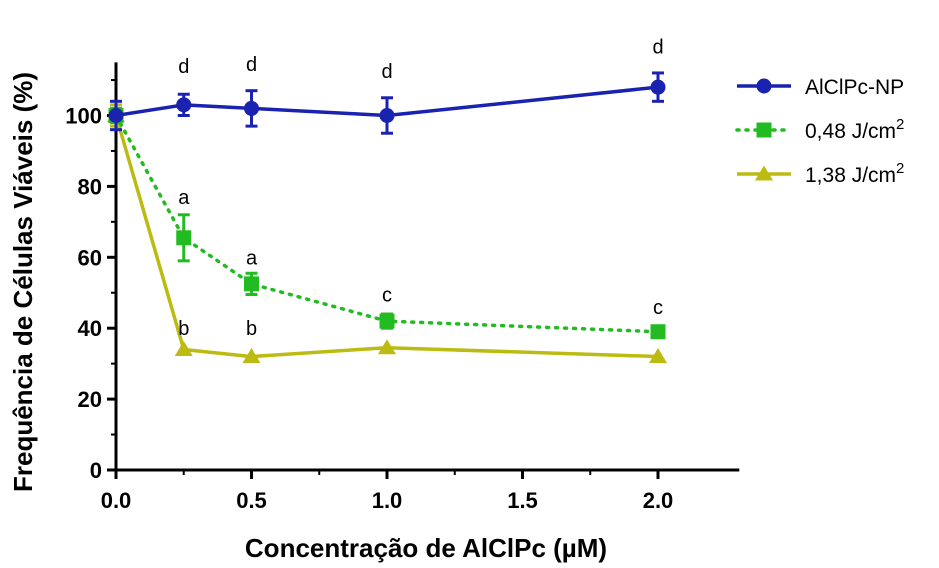 Image resolution: width=939 pixels, height=568 pixels. What do you see at coordinates (854, 129) in the screenshot?
I see `legend-label: 0,48 J/cm2` at bounding box center [854, 129].